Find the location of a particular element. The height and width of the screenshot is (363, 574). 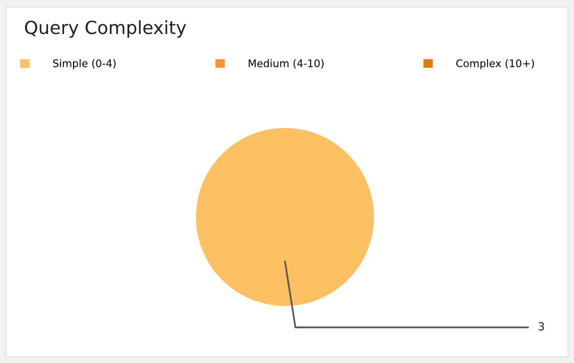

legend-label: Medium (4-10) is located at coordinates (286, 63).